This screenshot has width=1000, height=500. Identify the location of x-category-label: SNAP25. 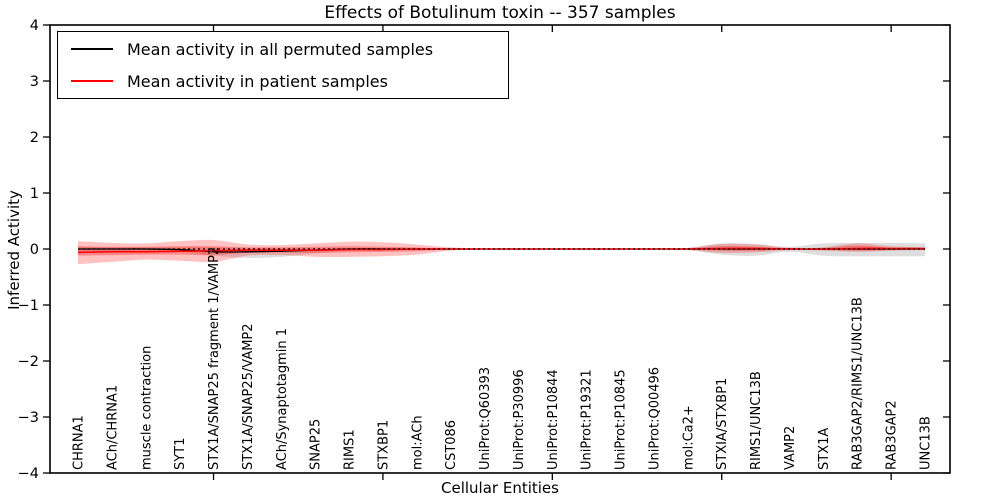
(316, 444).